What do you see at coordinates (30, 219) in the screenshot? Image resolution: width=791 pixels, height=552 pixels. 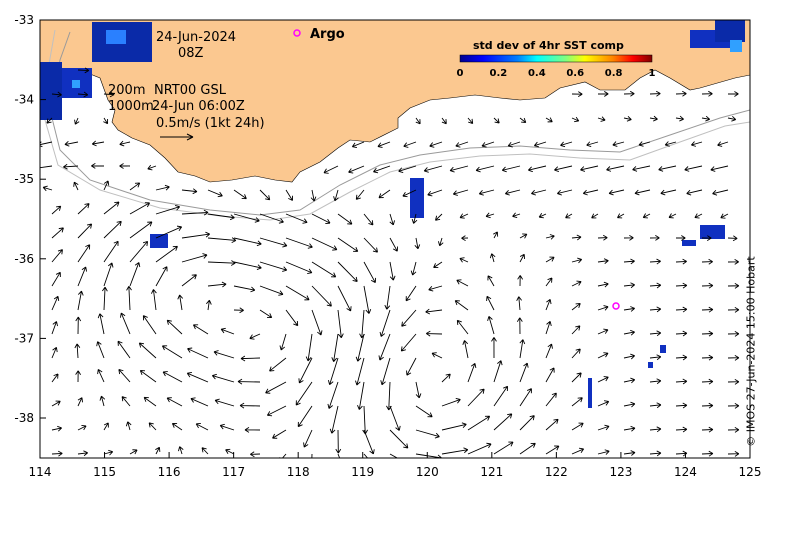 I see `lat-axis: -33 -34 -35 -36 -37 -38` at bounding box center [30, 219].